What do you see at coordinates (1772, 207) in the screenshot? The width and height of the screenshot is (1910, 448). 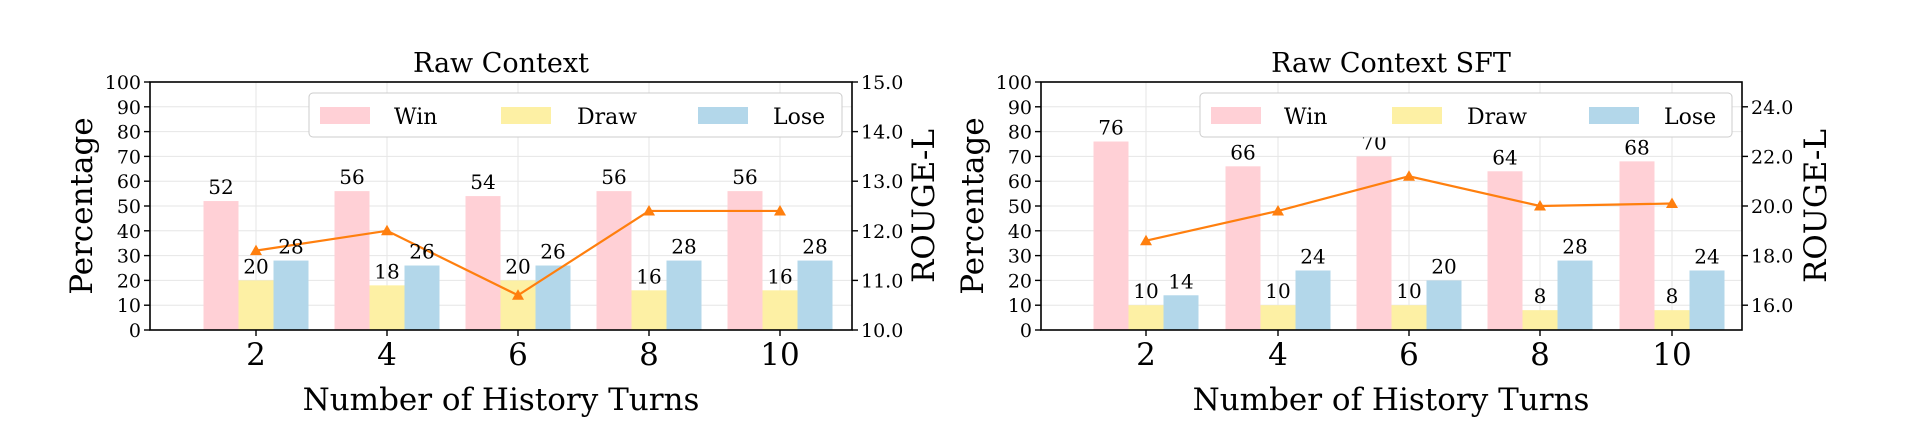 I see `y2-tick-label: 20.0` at bounding box center [1772, 207].